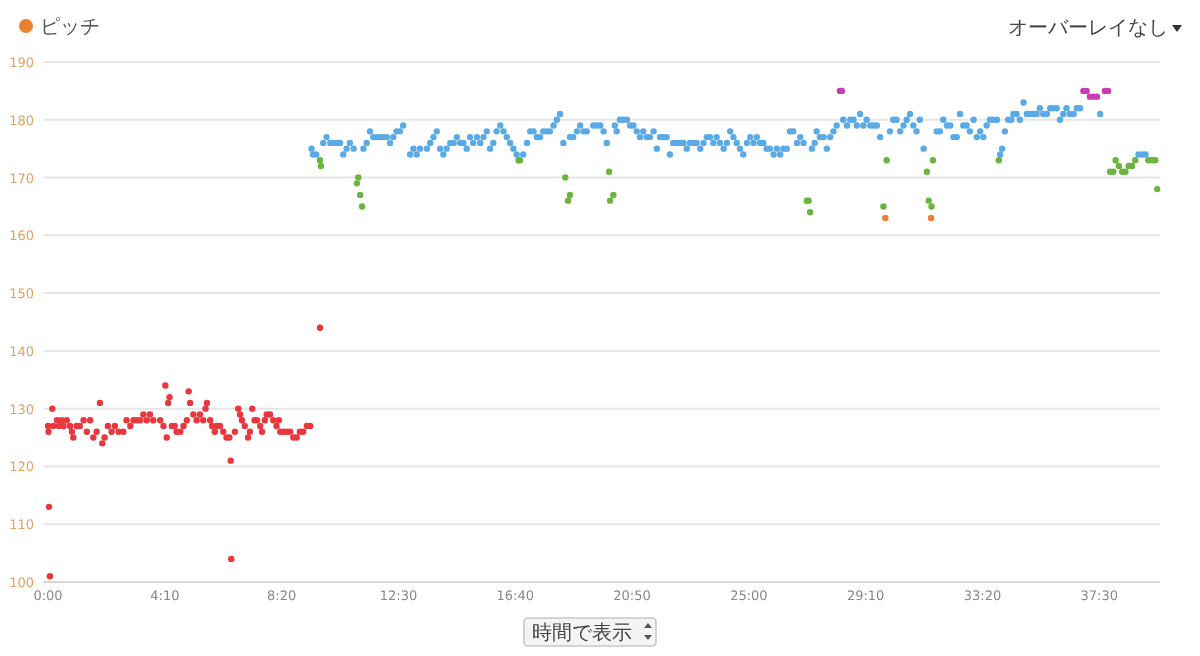 Image resolution: width=1200 pixels, height=656 pixels. I want to click on overlay-control: オーバーレイなし, so click(1095, 29).